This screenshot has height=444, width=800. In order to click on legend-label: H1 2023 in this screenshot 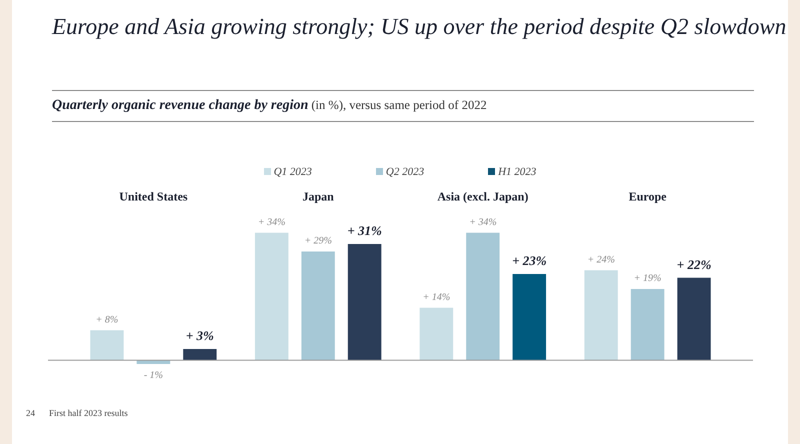, I will do `click(516, 172)`.